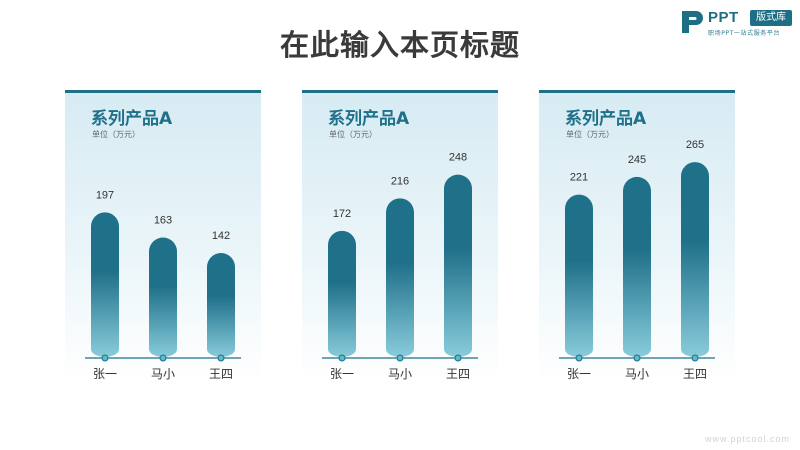 Image resolution: width=800 pixels, height=450 pixels. Describe the element at coordinates (723, 17) in the screenshot. I see `logo-brand-text: PPT` at that location.